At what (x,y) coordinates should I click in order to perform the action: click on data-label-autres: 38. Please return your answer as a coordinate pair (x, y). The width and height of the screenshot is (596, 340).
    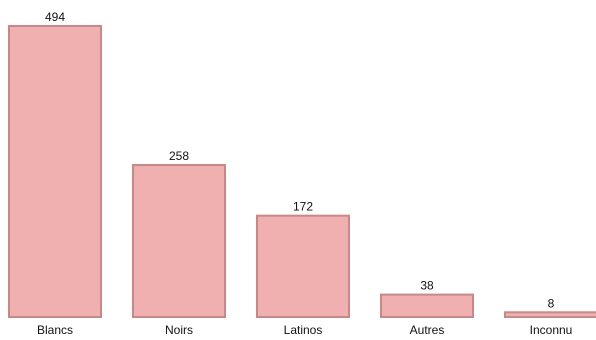
    Looking at the image, I should click on (427, 286).